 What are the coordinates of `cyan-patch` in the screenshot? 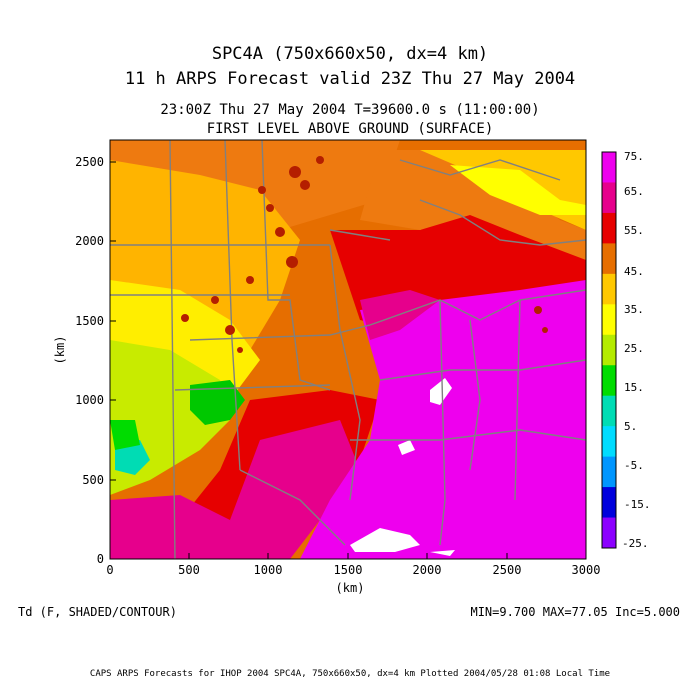 It's located at (132, 457).